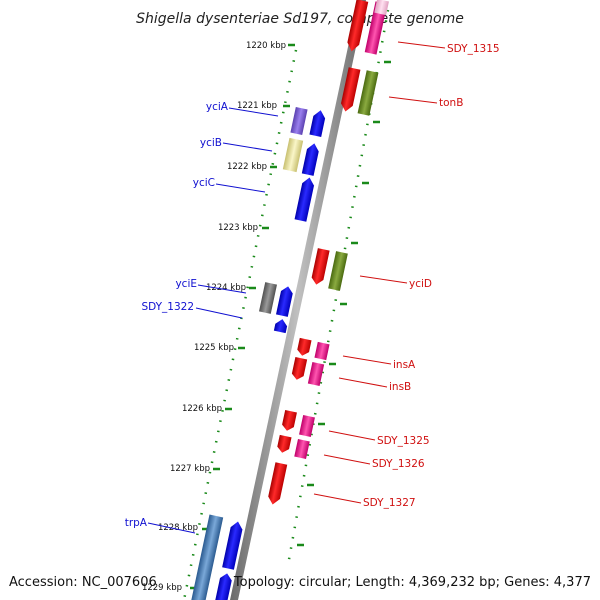  Describe the element at coordinates (307, 426) in the screenshot. I see `gene-SDY_1325-cog` at that location.